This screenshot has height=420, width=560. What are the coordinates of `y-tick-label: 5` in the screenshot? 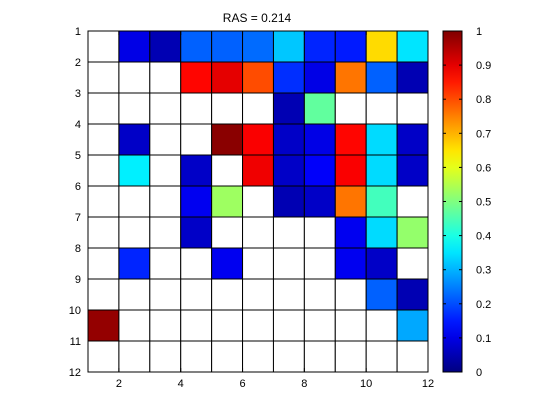 It's located at (78, 156).